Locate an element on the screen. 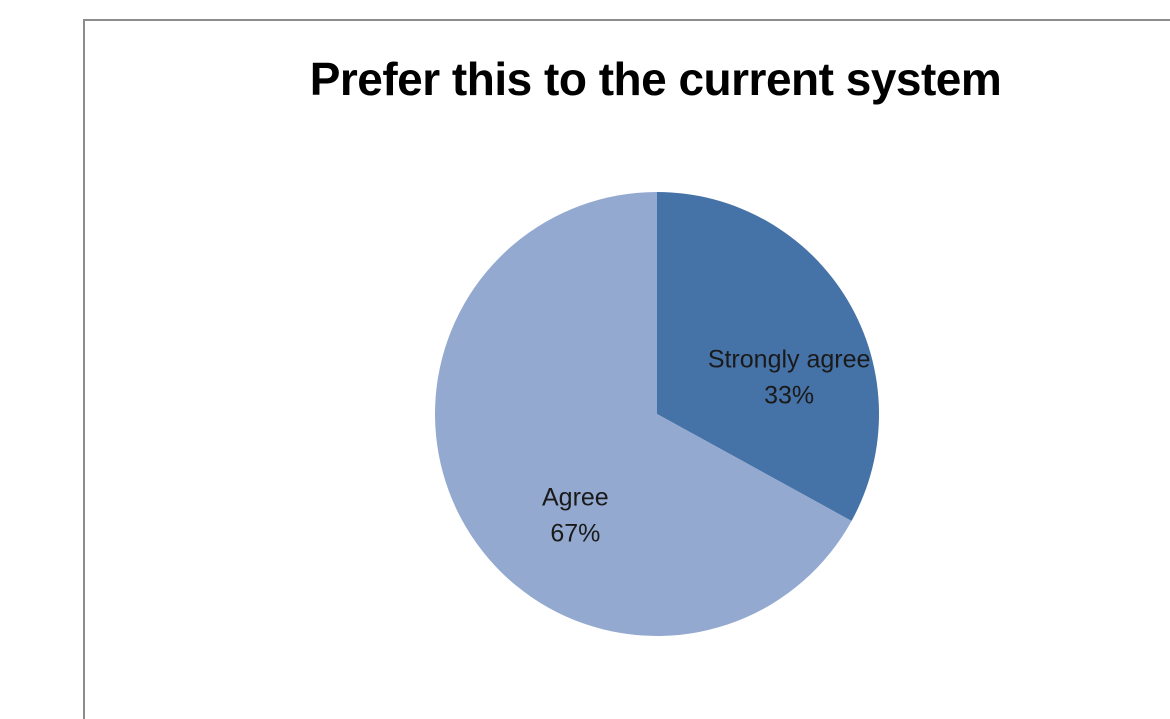  slice-label: Strongly agree is located at coordinates (789, 359).